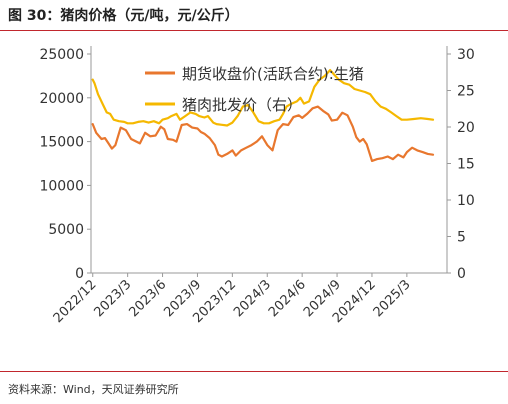 The image size is (508, 404). I want to click on source-note: 资料来源：Wind，天风证券研究所, so click(93, 389).